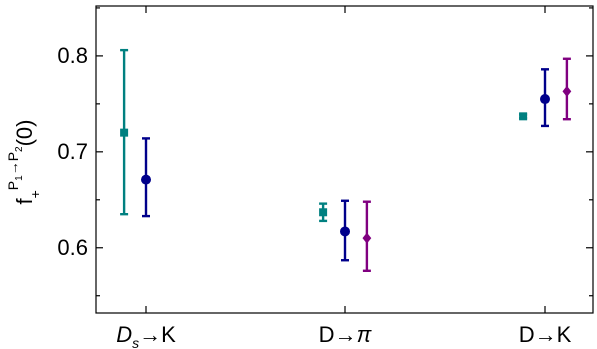  Describe the element at coordinates (19, 149) in the screenshot. I see `y-label-sup-p2-sub: 2` at that location.